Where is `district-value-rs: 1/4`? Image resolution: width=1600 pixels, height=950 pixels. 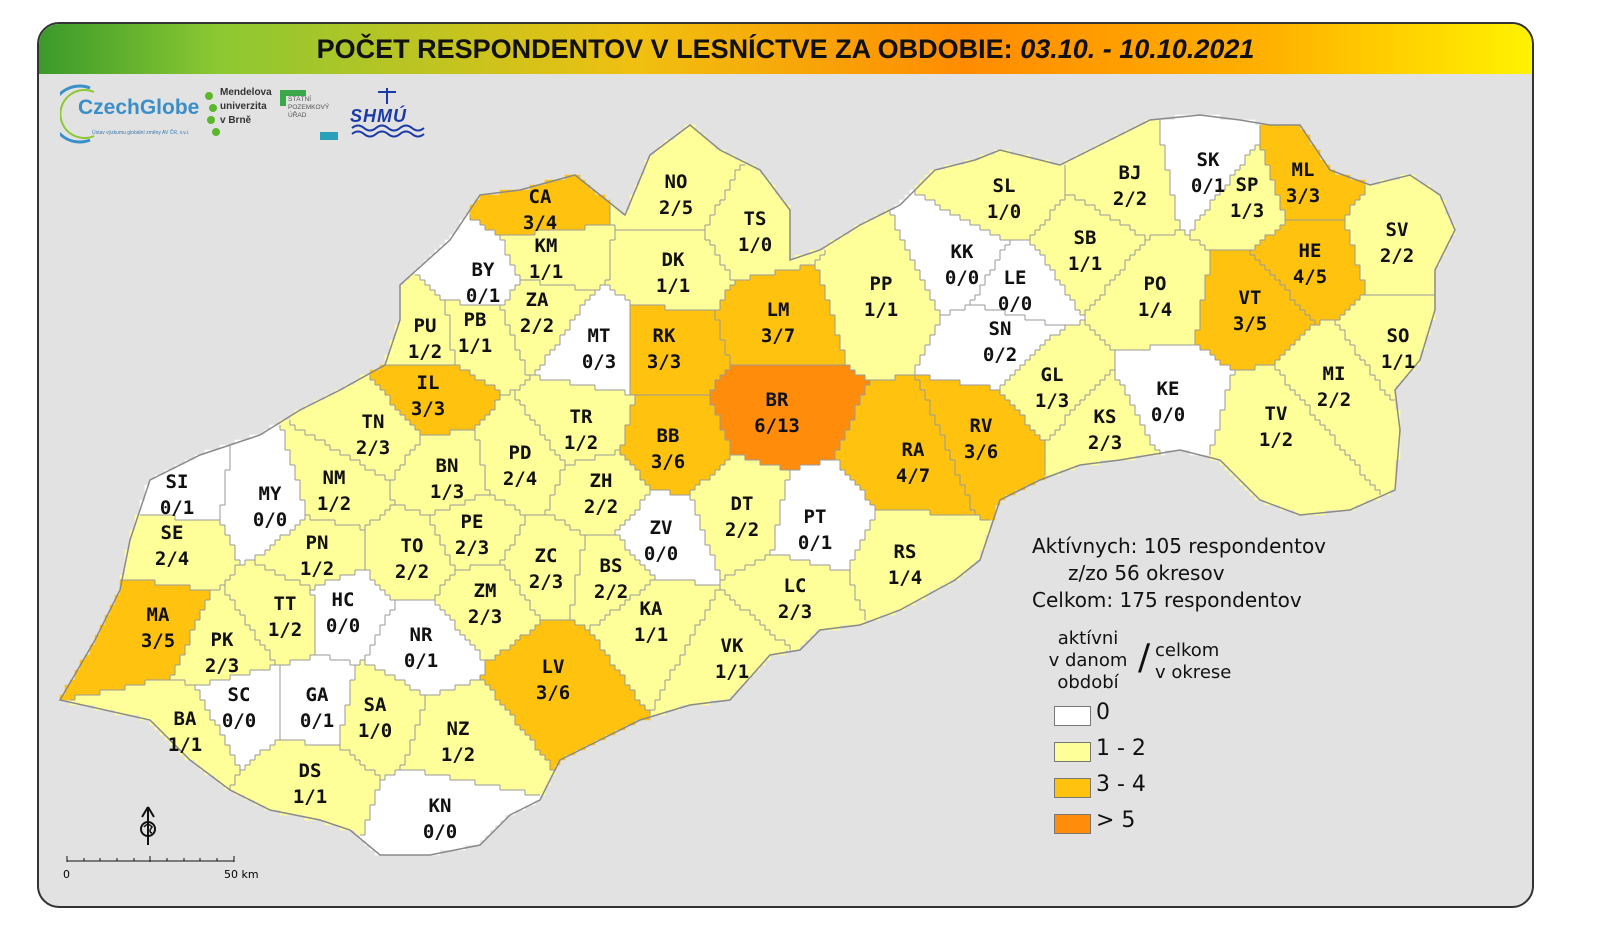 district-value-rs: 1/4 is located at coordinates (905, 578).